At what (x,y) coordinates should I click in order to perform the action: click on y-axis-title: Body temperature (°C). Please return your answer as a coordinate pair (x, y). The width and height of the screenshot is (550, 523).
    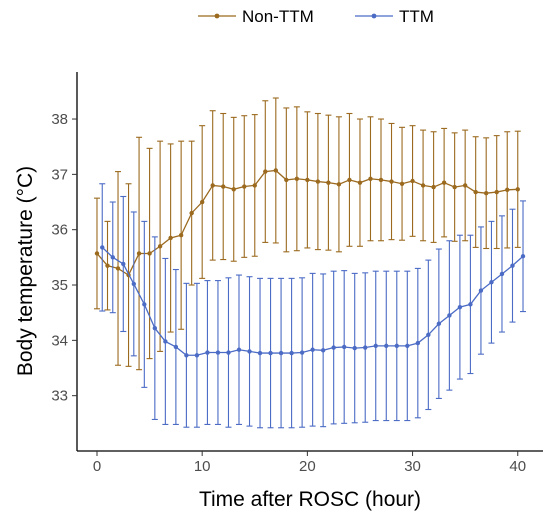
    Looking at the image, I should click on (25, 271).